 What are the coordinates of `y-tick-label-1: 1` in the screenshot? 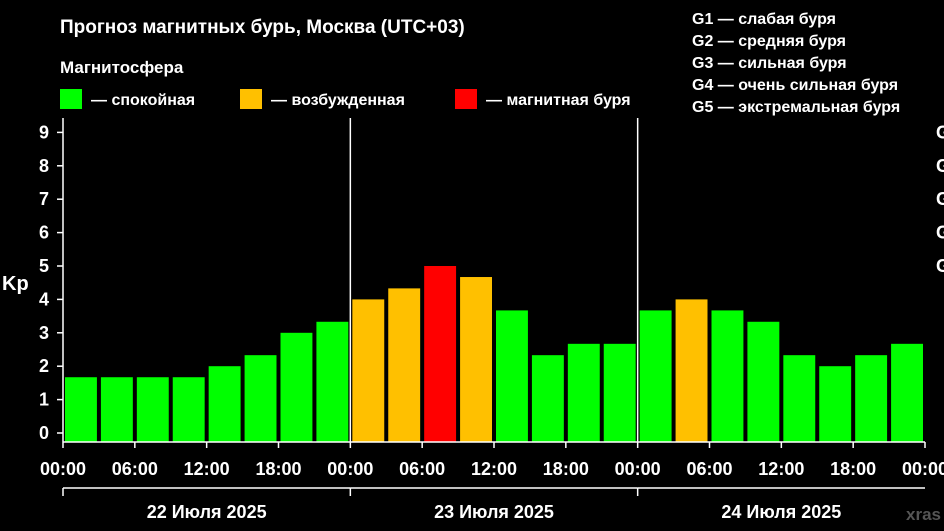 It's located at (44, 400).